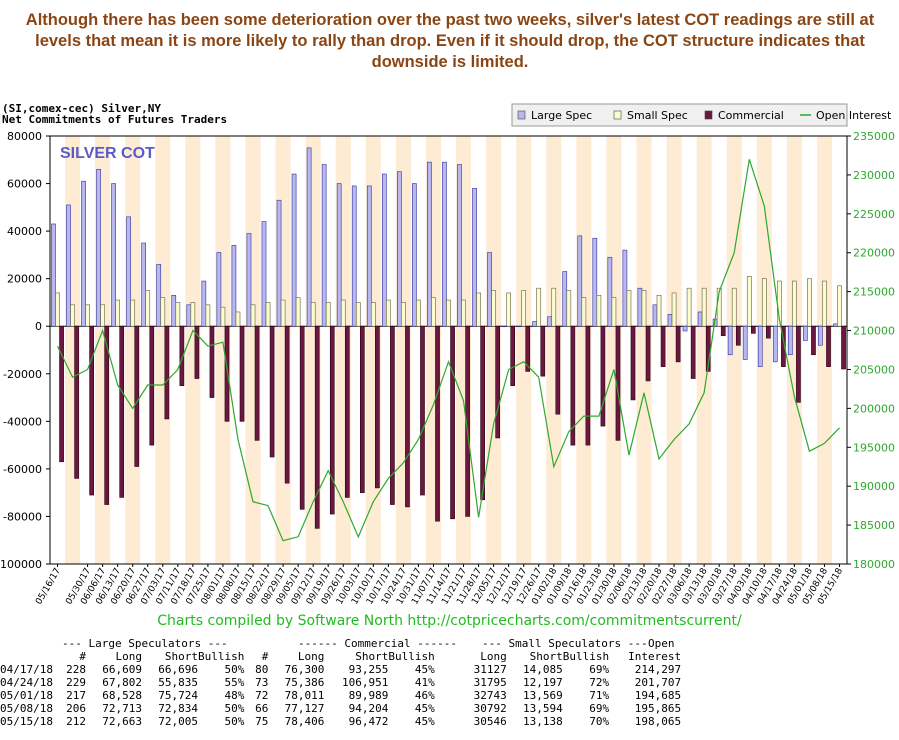 The width and height of the screenshot is (899, 740). What do you see at coordinates (565, 643) in the screenshot?
I see `group-header-small: --- Small Speculators ---` at bounding box center [565, 643].